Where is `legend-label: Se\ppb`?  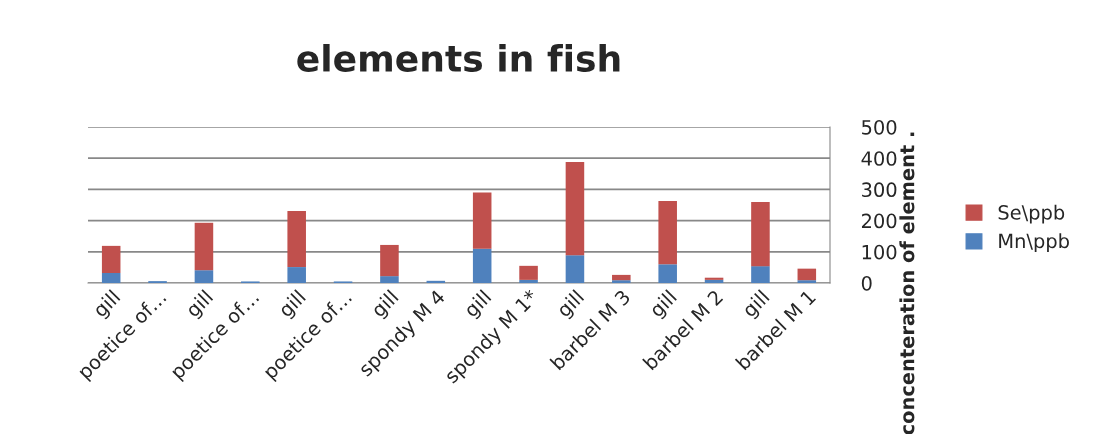 legend-label: Se\ppb is located at coordinates (1031, 214).